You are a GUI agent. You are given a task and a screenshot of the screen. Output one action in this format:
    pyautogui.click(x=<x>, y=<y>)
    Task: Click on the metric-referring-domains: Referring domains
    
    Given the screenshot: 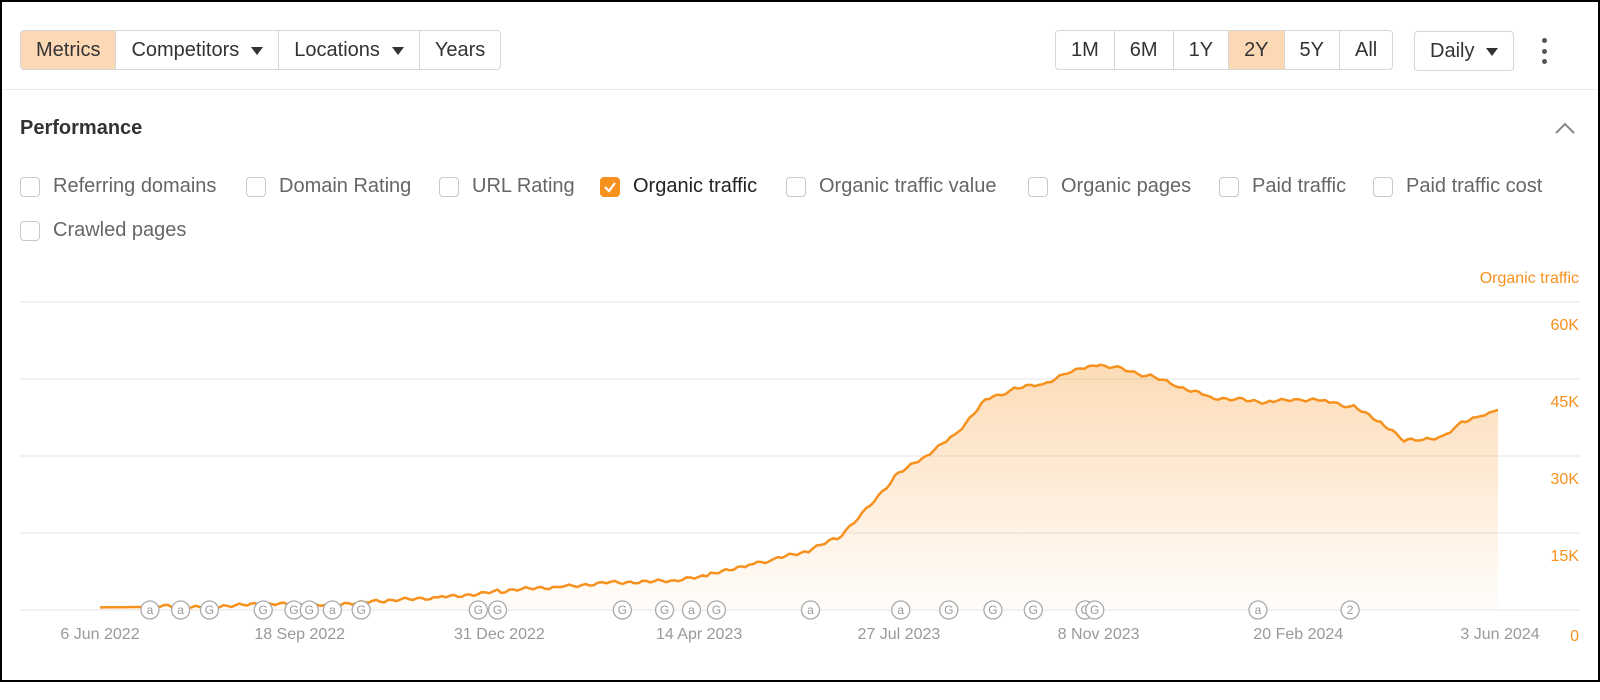 What is the action you would take?
    pyautogui.click(x=118, y=186)
    